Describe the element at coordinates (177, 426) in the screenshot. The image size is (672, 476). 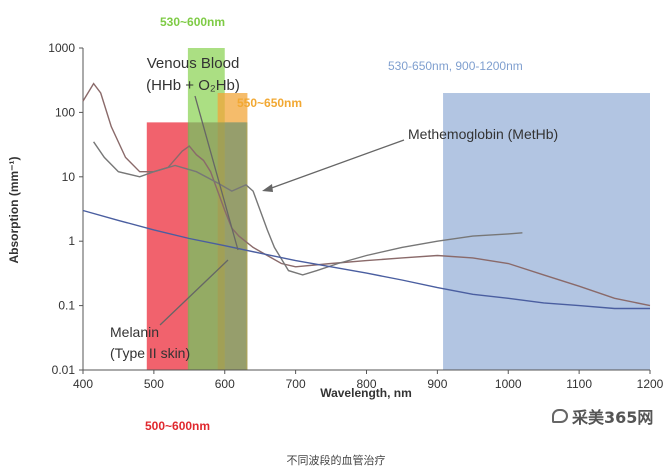
I see `band-label-500-600: 500~600nm` at that location.